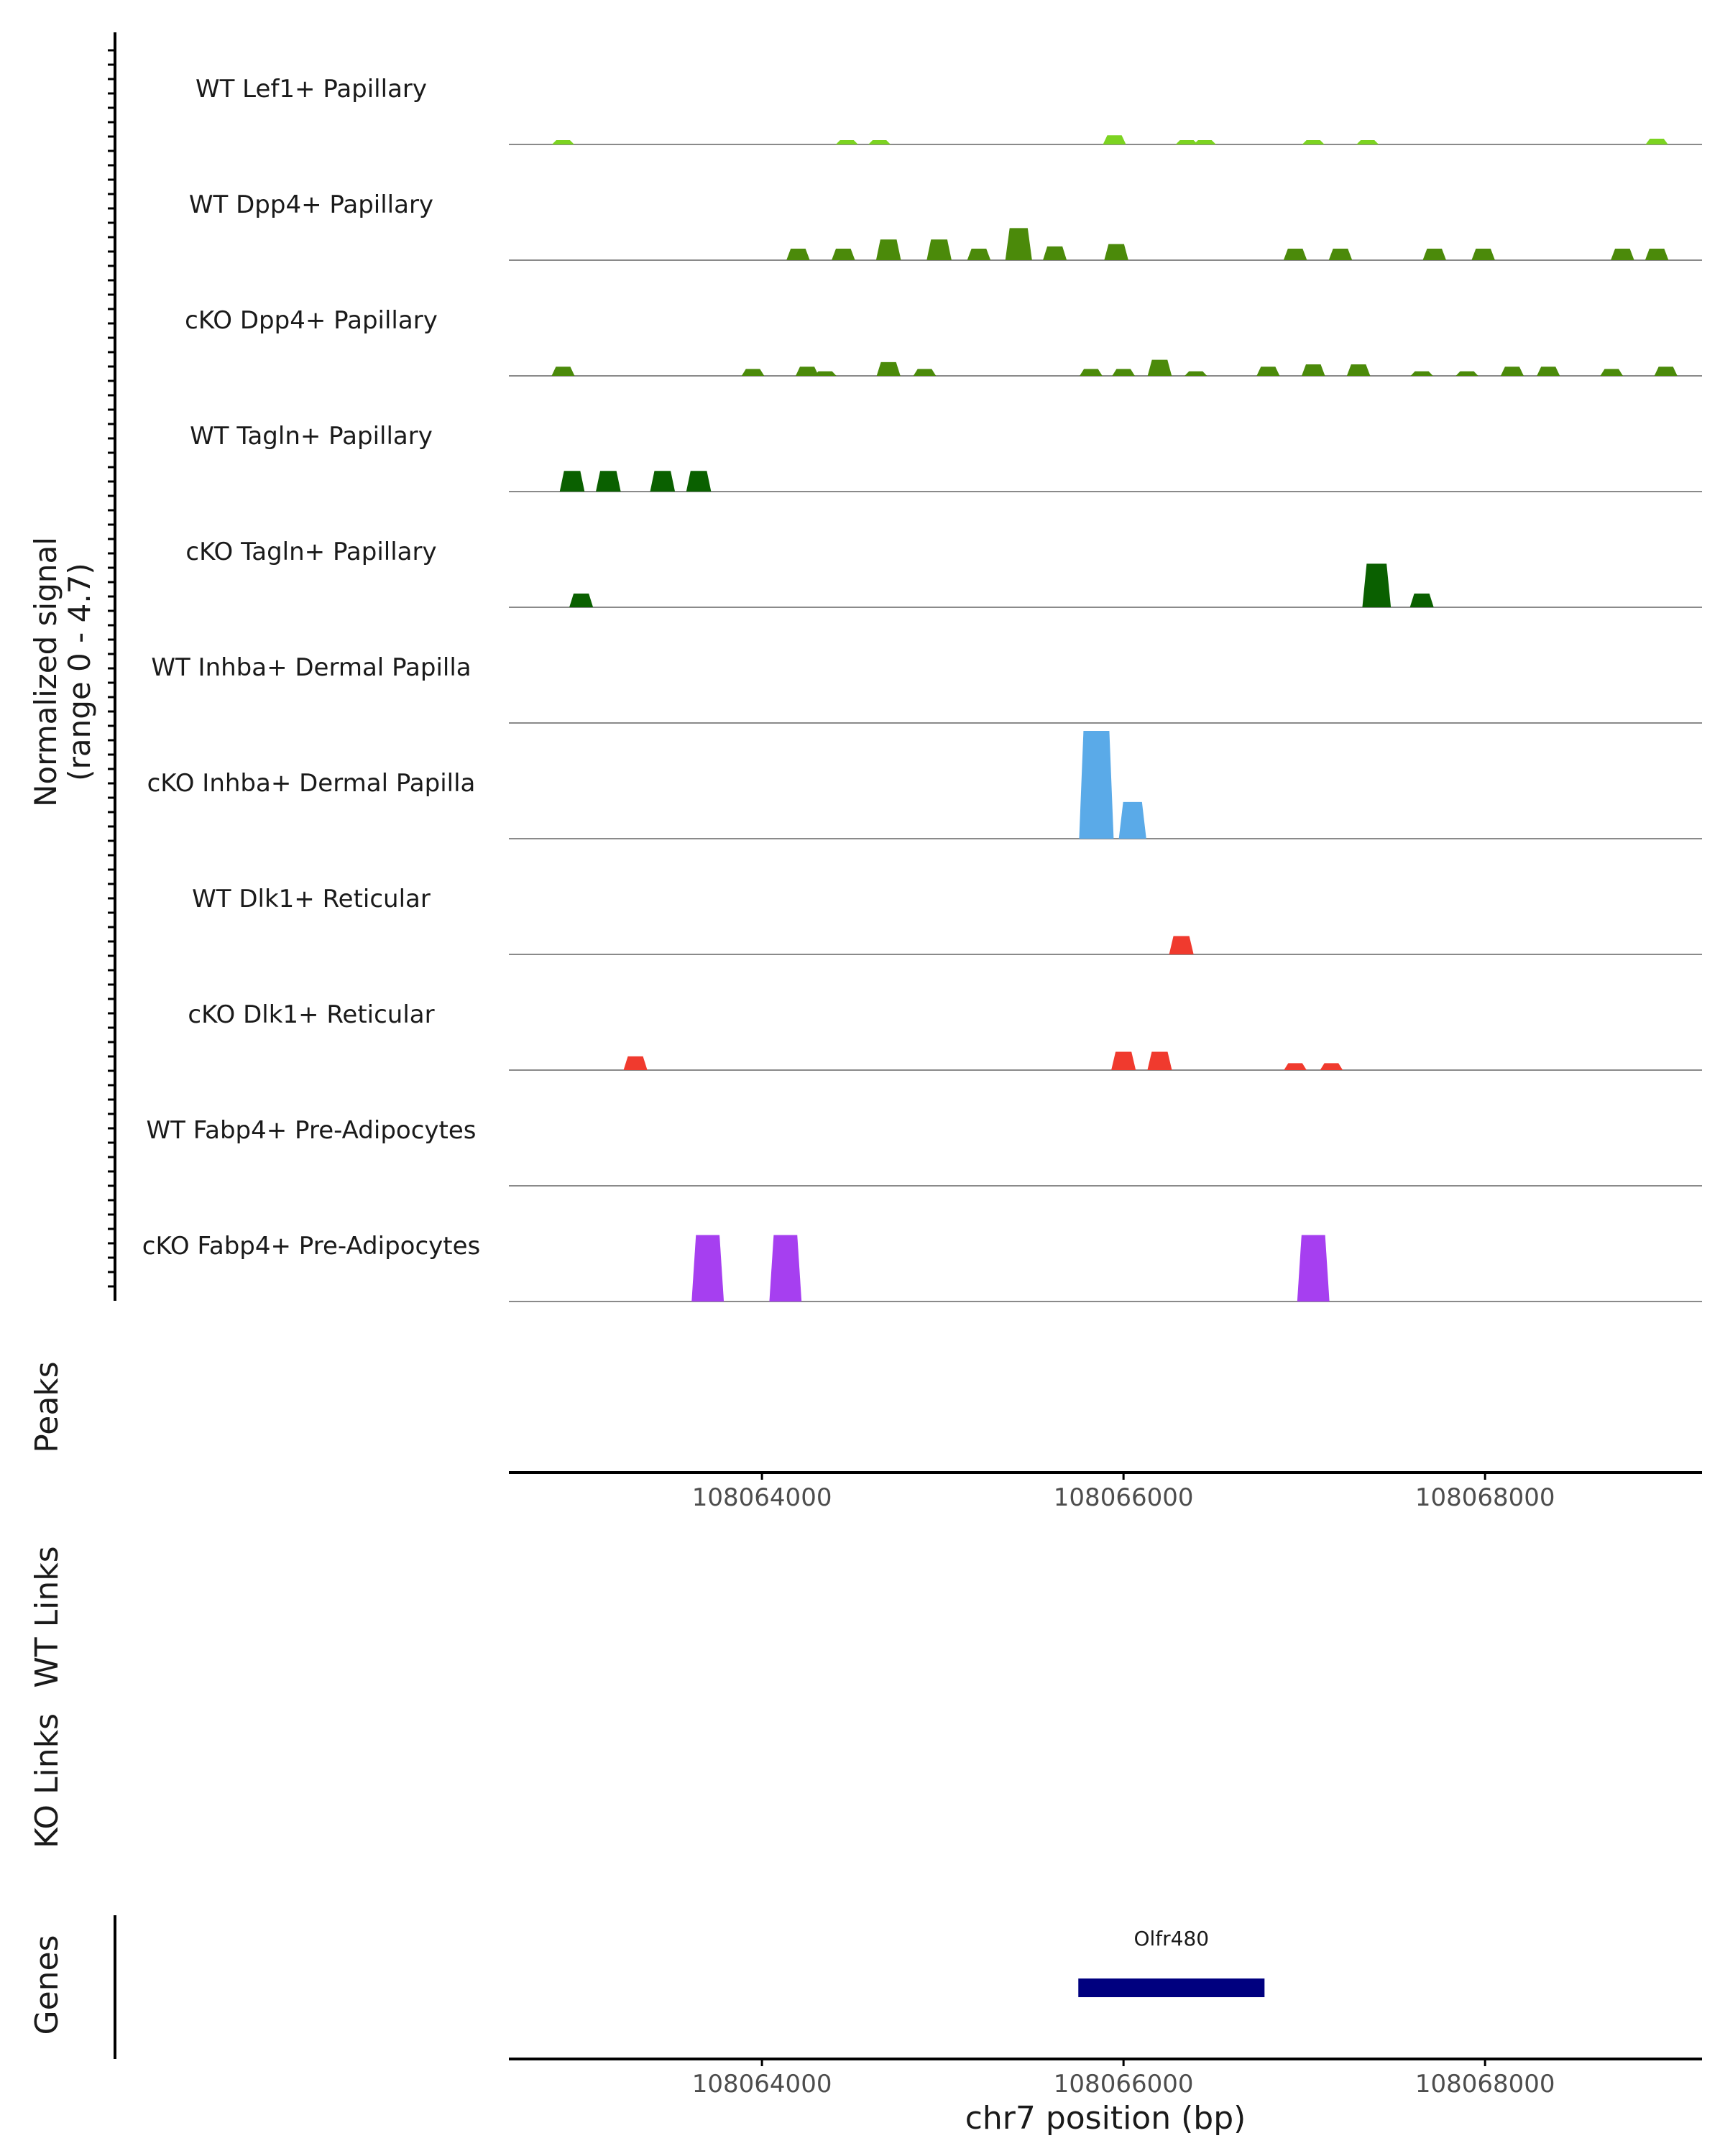  What do you see at coordinates (924, 785) in the screenshot?
I see `coverage-track: cKO Inhba+ Dermal Papilla` at bounding box center [924, 785].